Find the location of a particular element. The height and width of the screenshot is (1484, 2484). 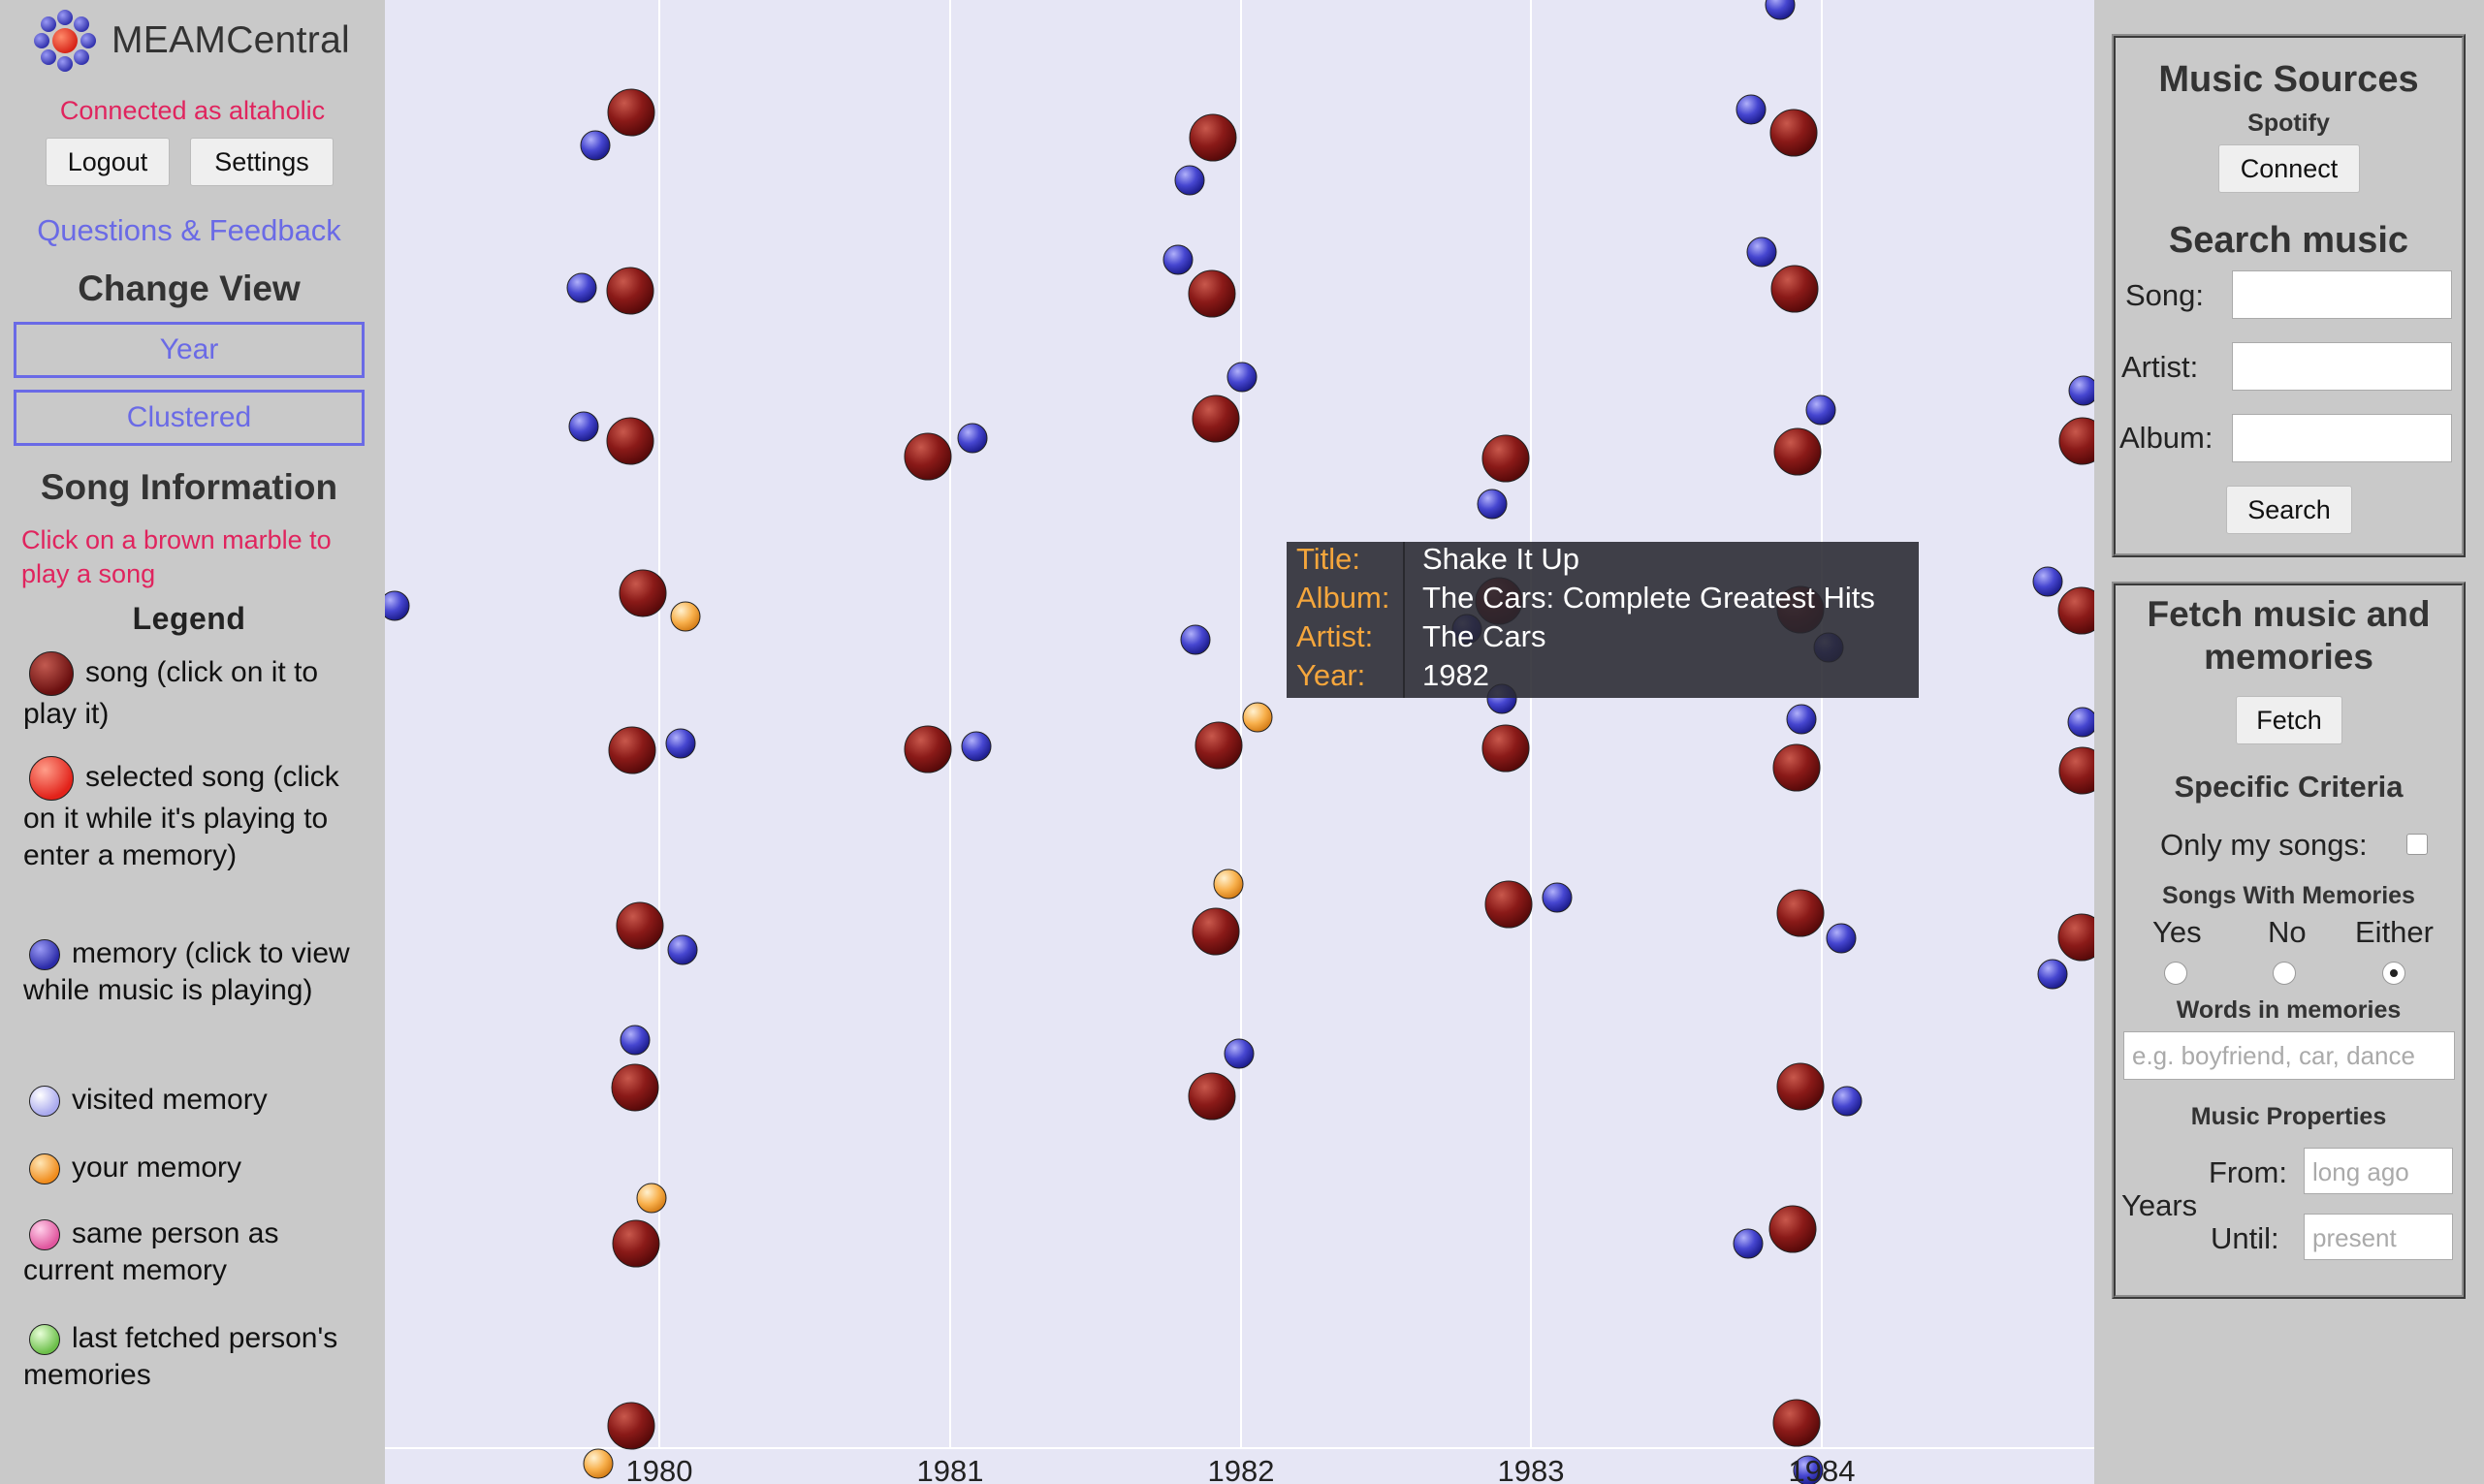

memories-no-radio is located at coordinates (2284, 974).